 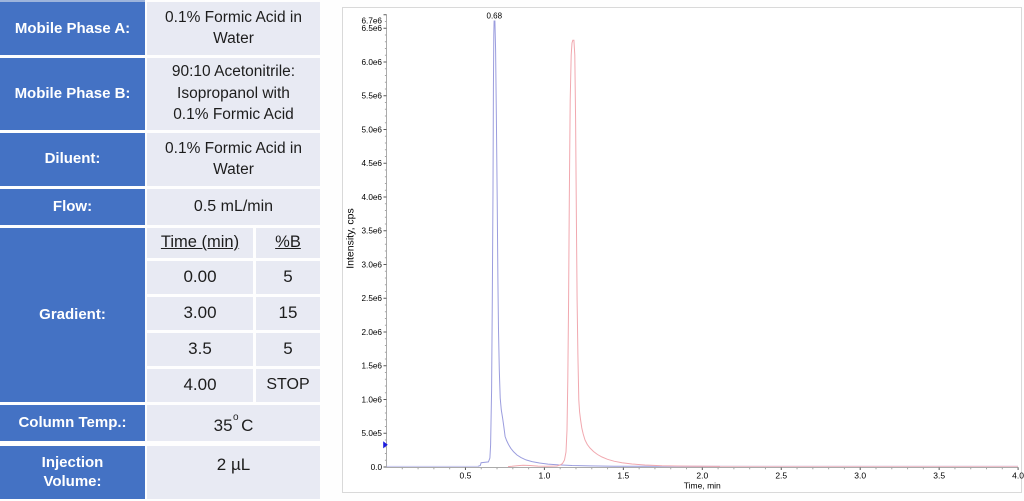 I want to click on svg-text: 6.5e6, so click(x=372, y=28).